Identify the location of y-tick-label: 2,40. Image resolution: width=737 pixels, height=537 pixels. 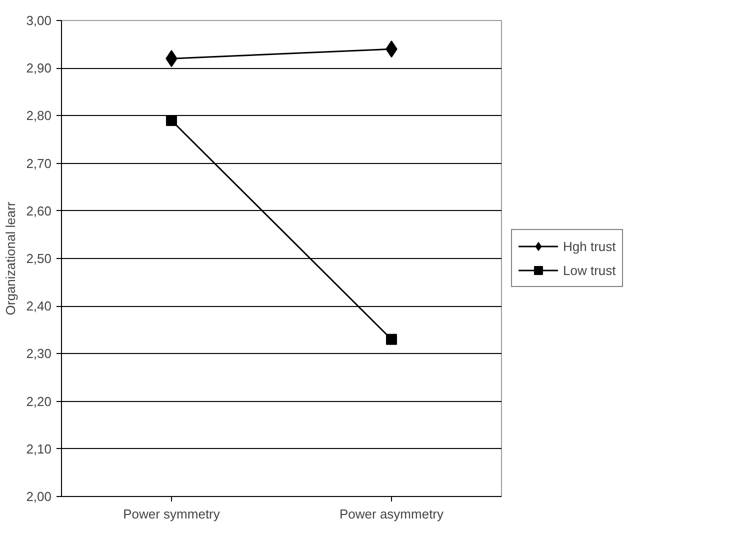
(39, 306).